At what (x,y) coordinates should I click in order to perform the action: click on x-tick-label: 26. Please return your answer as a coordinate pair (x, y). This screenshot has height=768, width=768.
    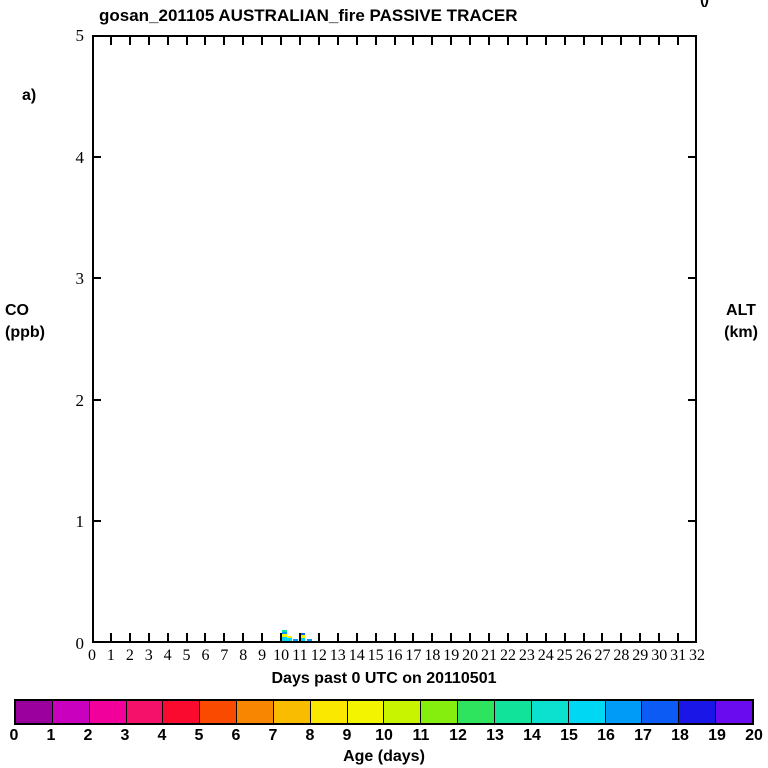
    Looking at the image, I should click on (583, 655).